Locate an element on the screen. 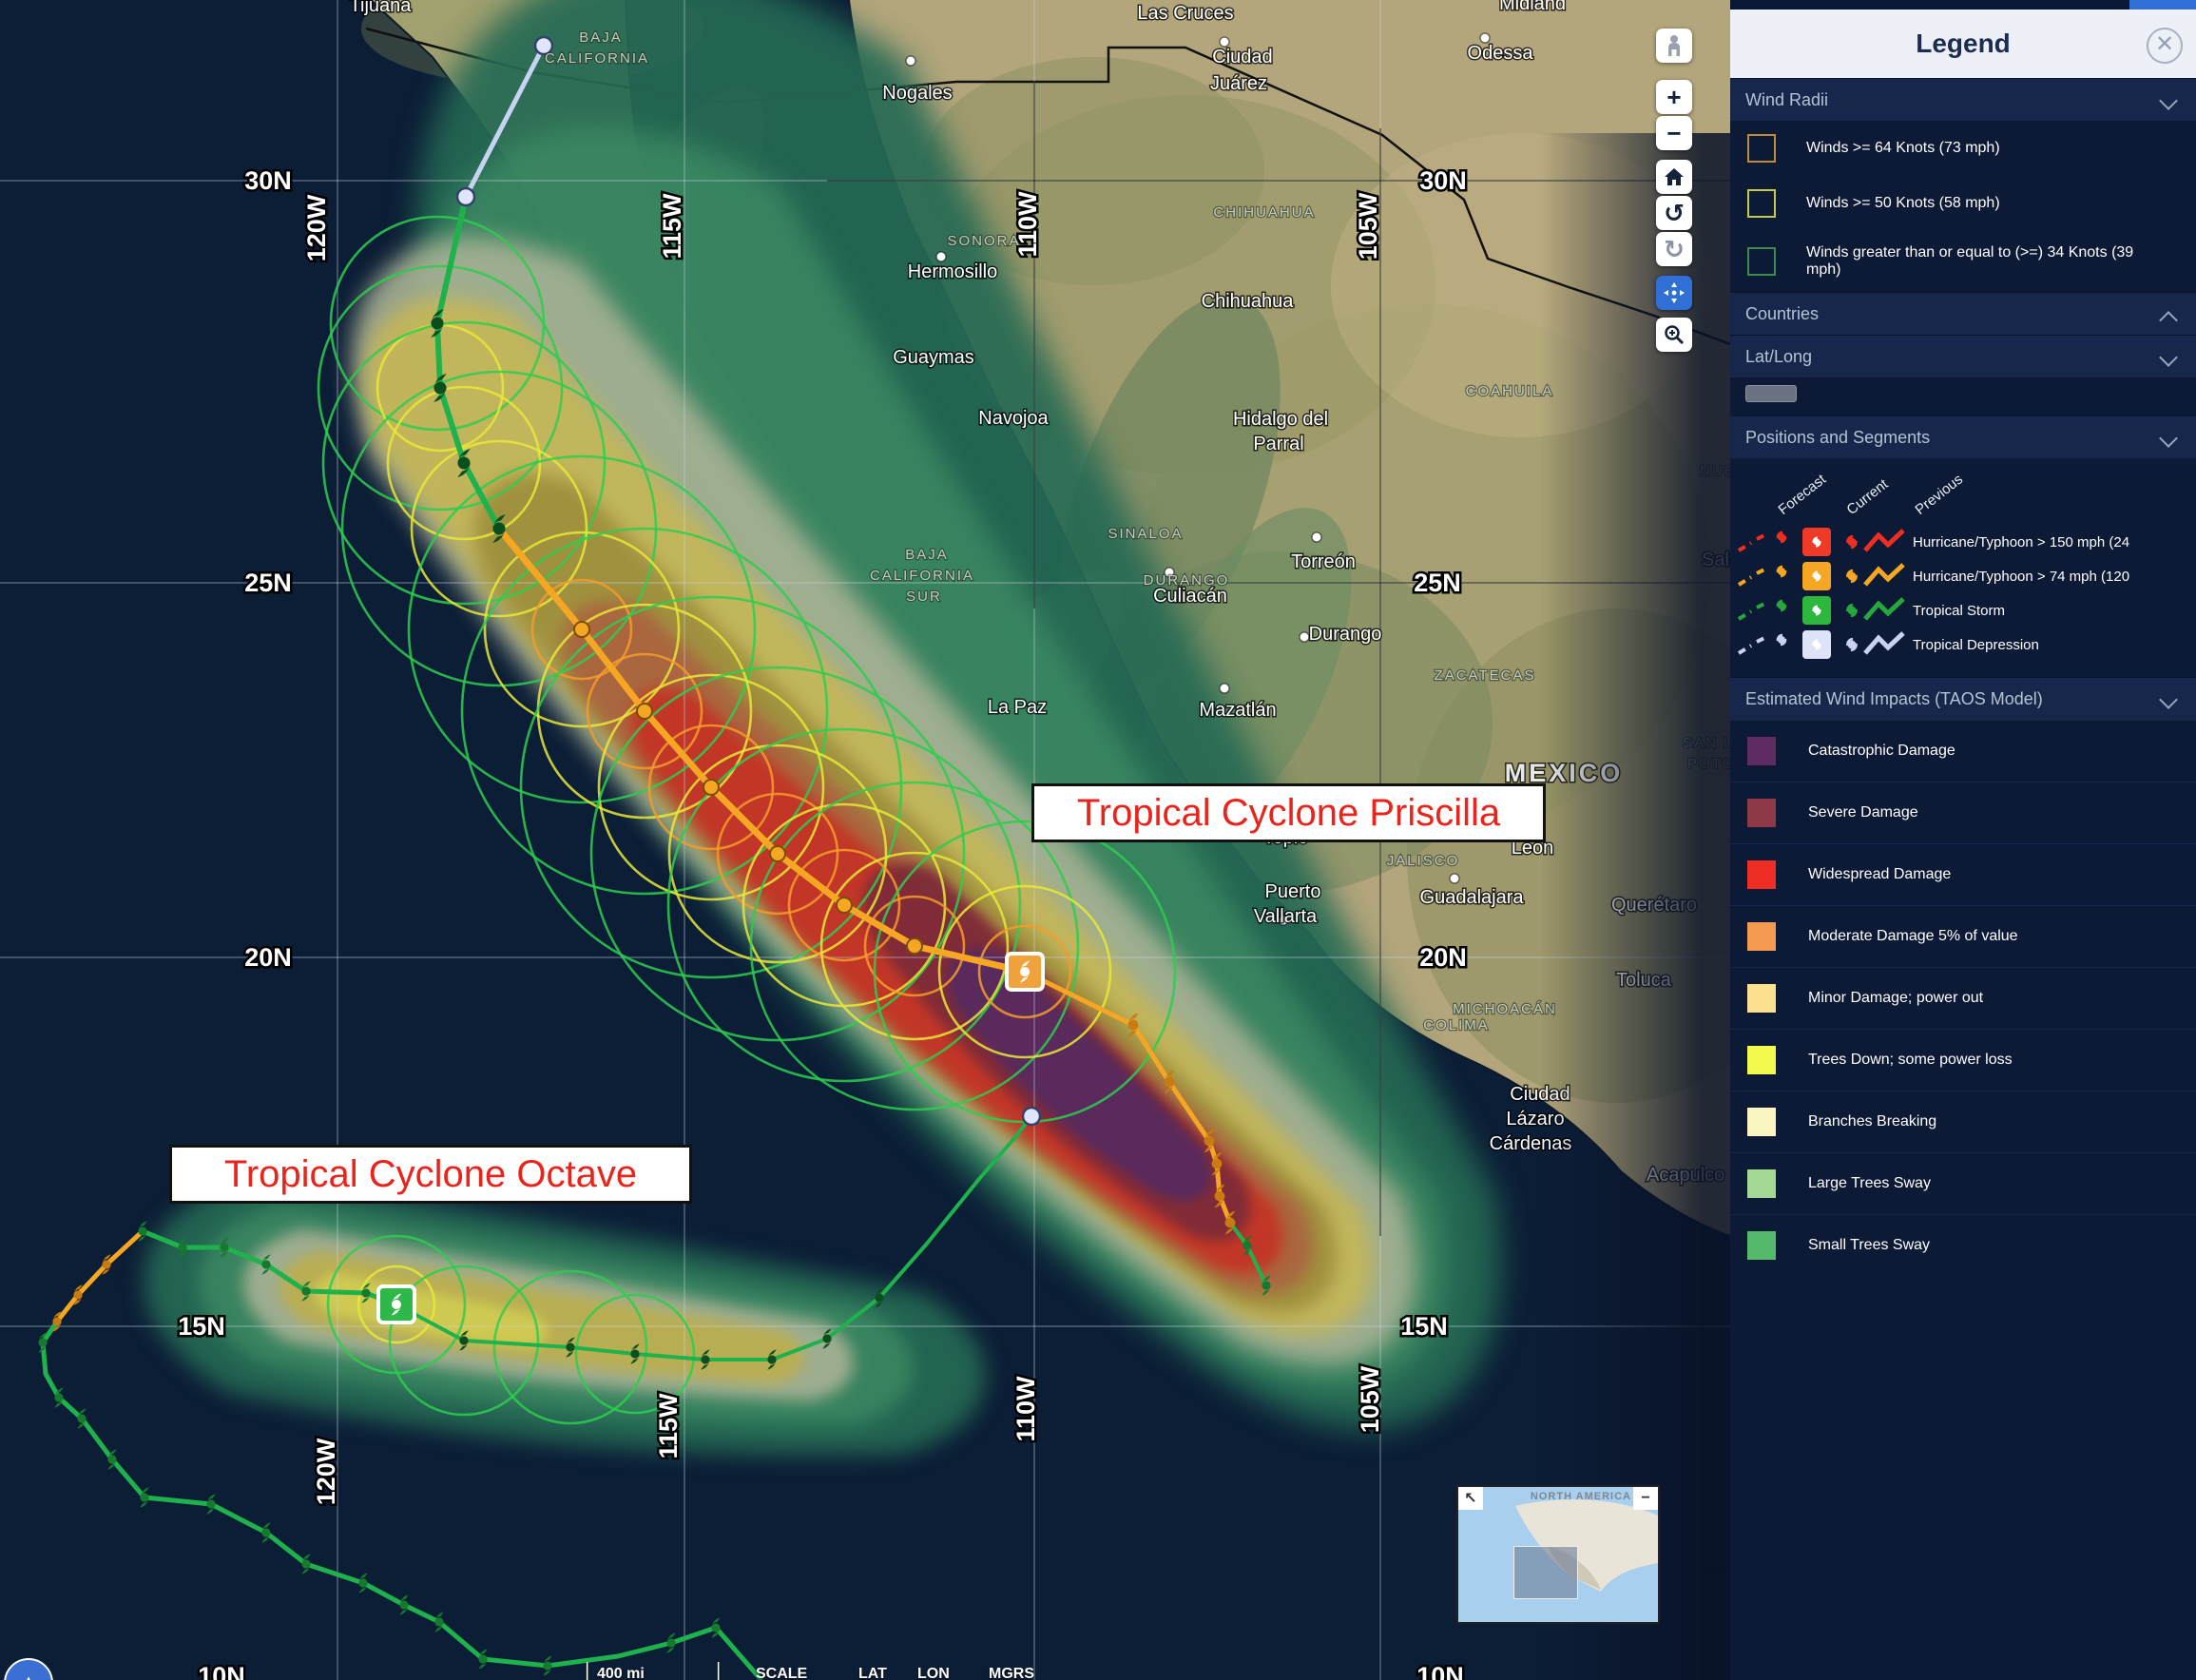 The height and width of the screenshot is (1680, 2196). pan-tool-button is located at coordinates (1674, 293).